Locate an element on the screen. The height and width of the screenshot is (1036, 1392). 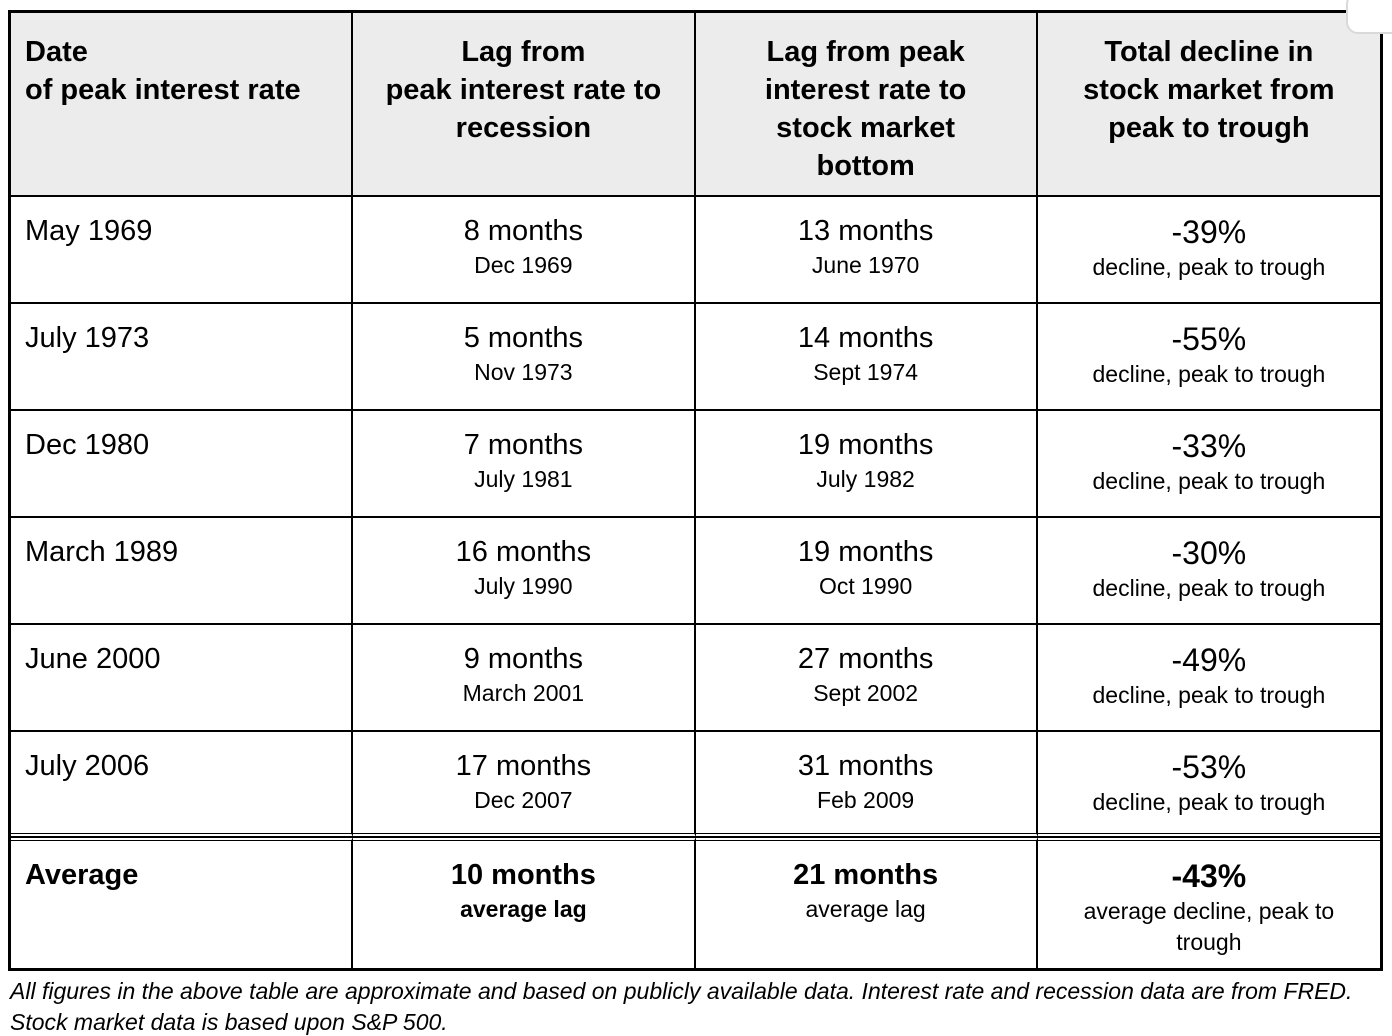
lag-bottom-cell: 27 months Sept 2002 is located at coordinates (866, 676).